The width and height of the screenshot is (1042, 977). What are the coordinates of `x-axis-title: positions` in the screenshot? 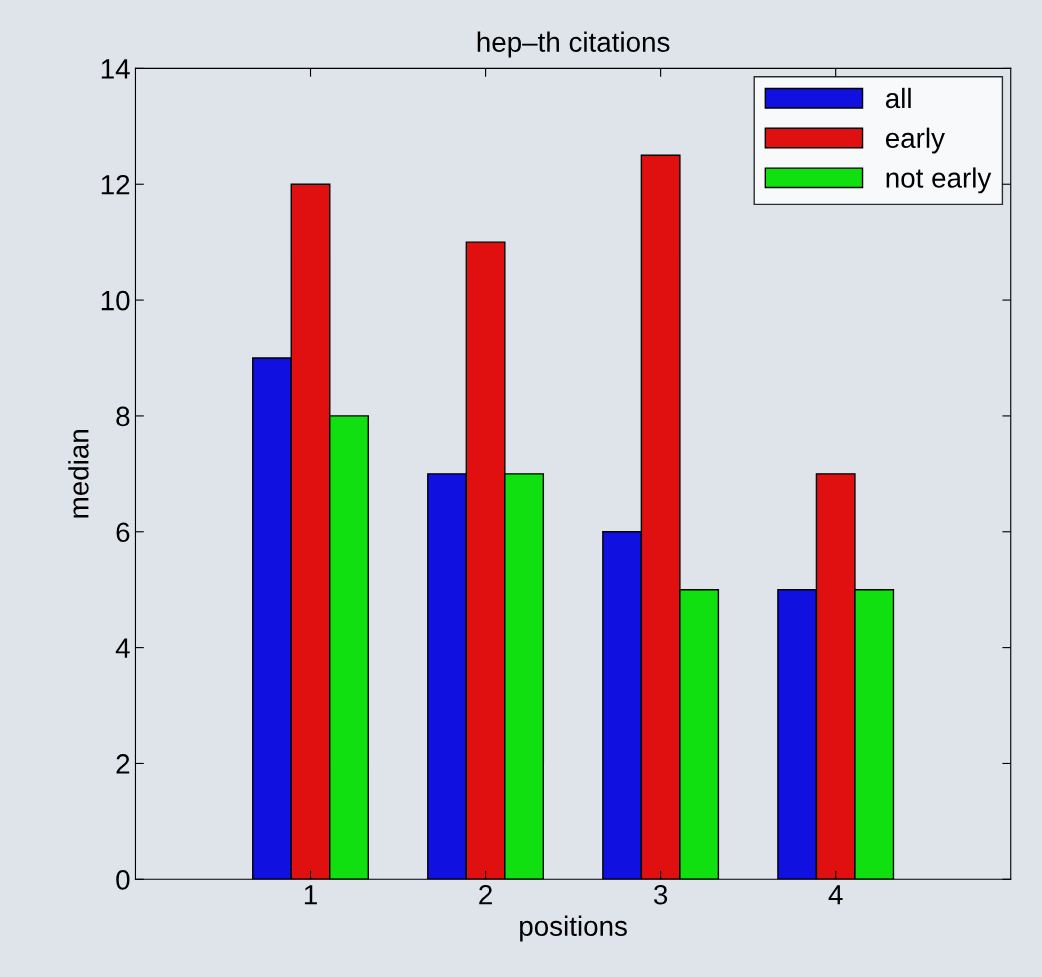 It's located at (573, 928).